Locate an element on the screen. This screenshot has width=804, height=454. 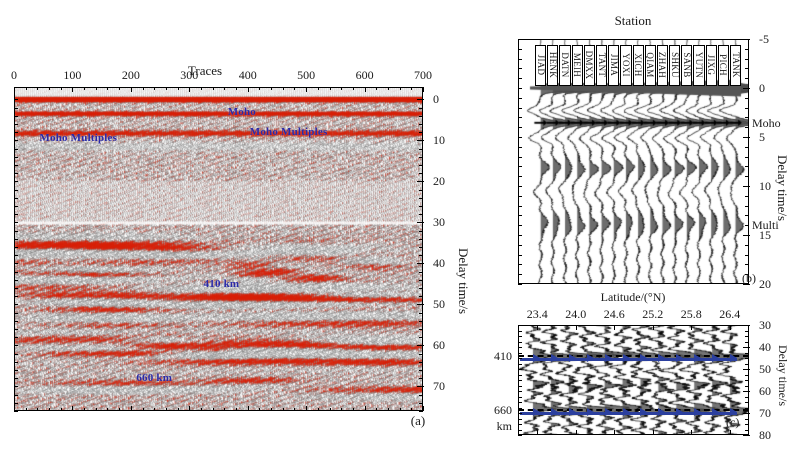
panel-b-y-tick: 20 is located at coordinates (765, 284).